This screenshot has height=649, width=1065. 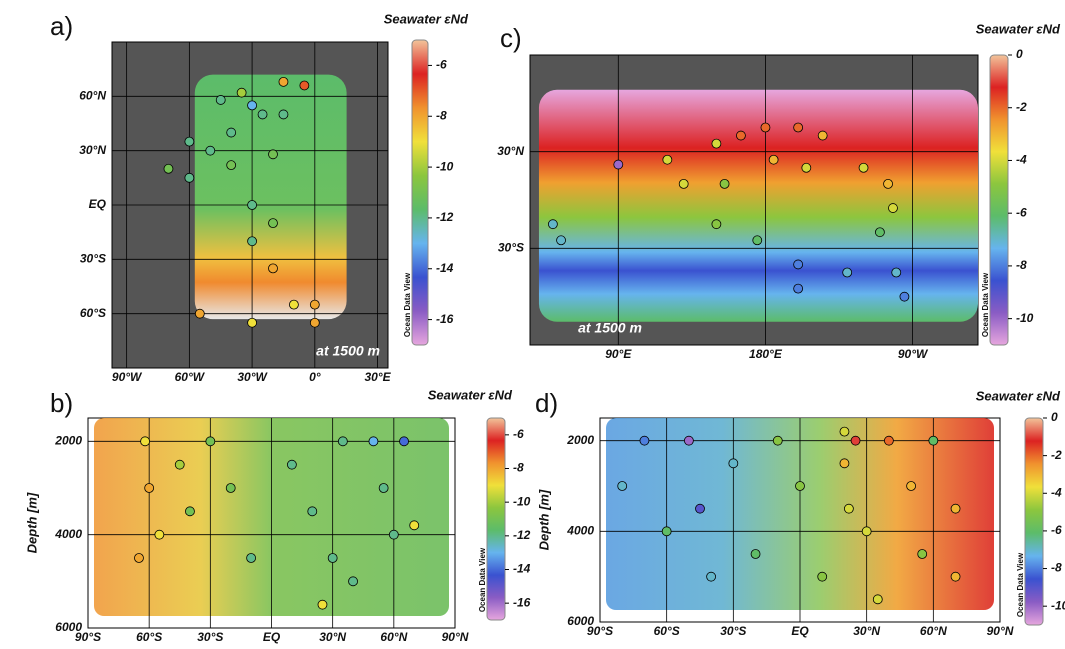 I want to click on x-tick-label: 60°W, so click(x=190, y=377).